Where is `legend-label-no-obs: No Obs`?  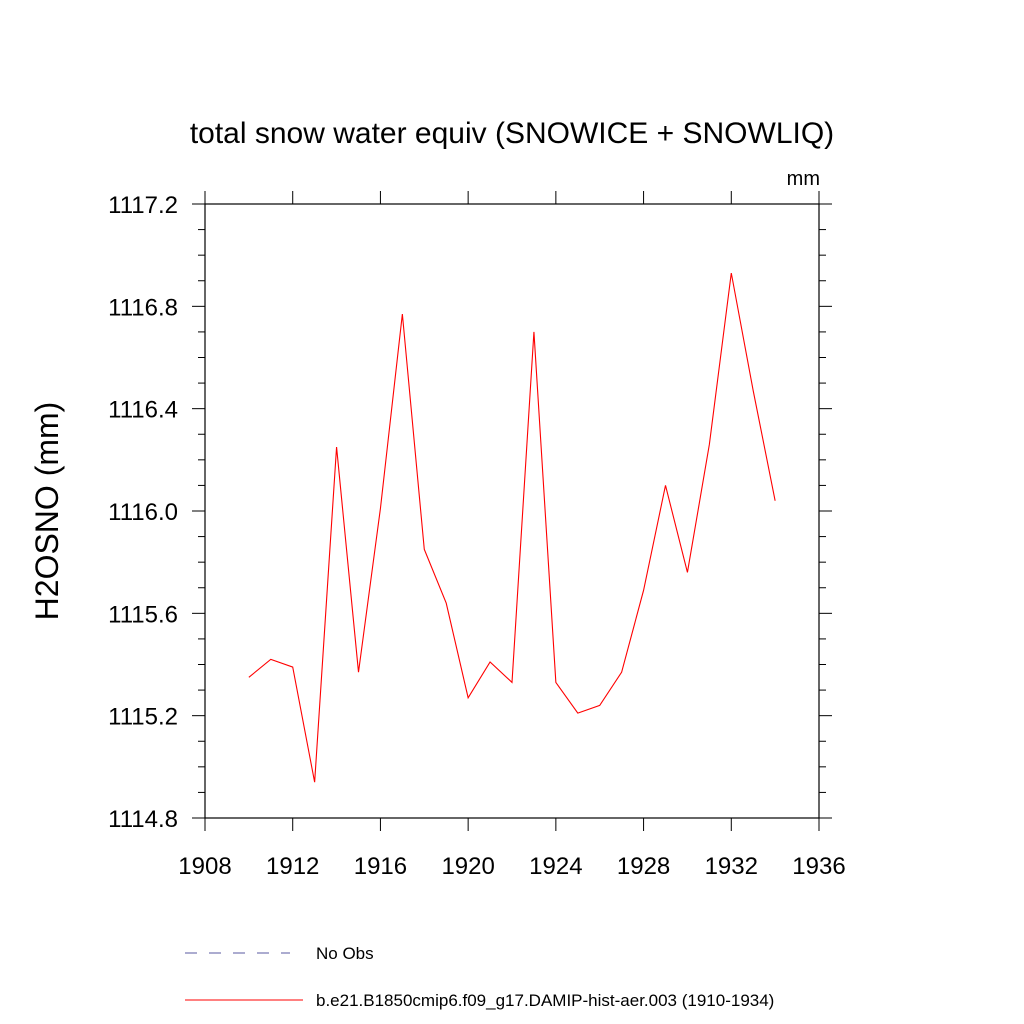 legend-label-no-obs: No Obs is located at coordinates (345, 953).